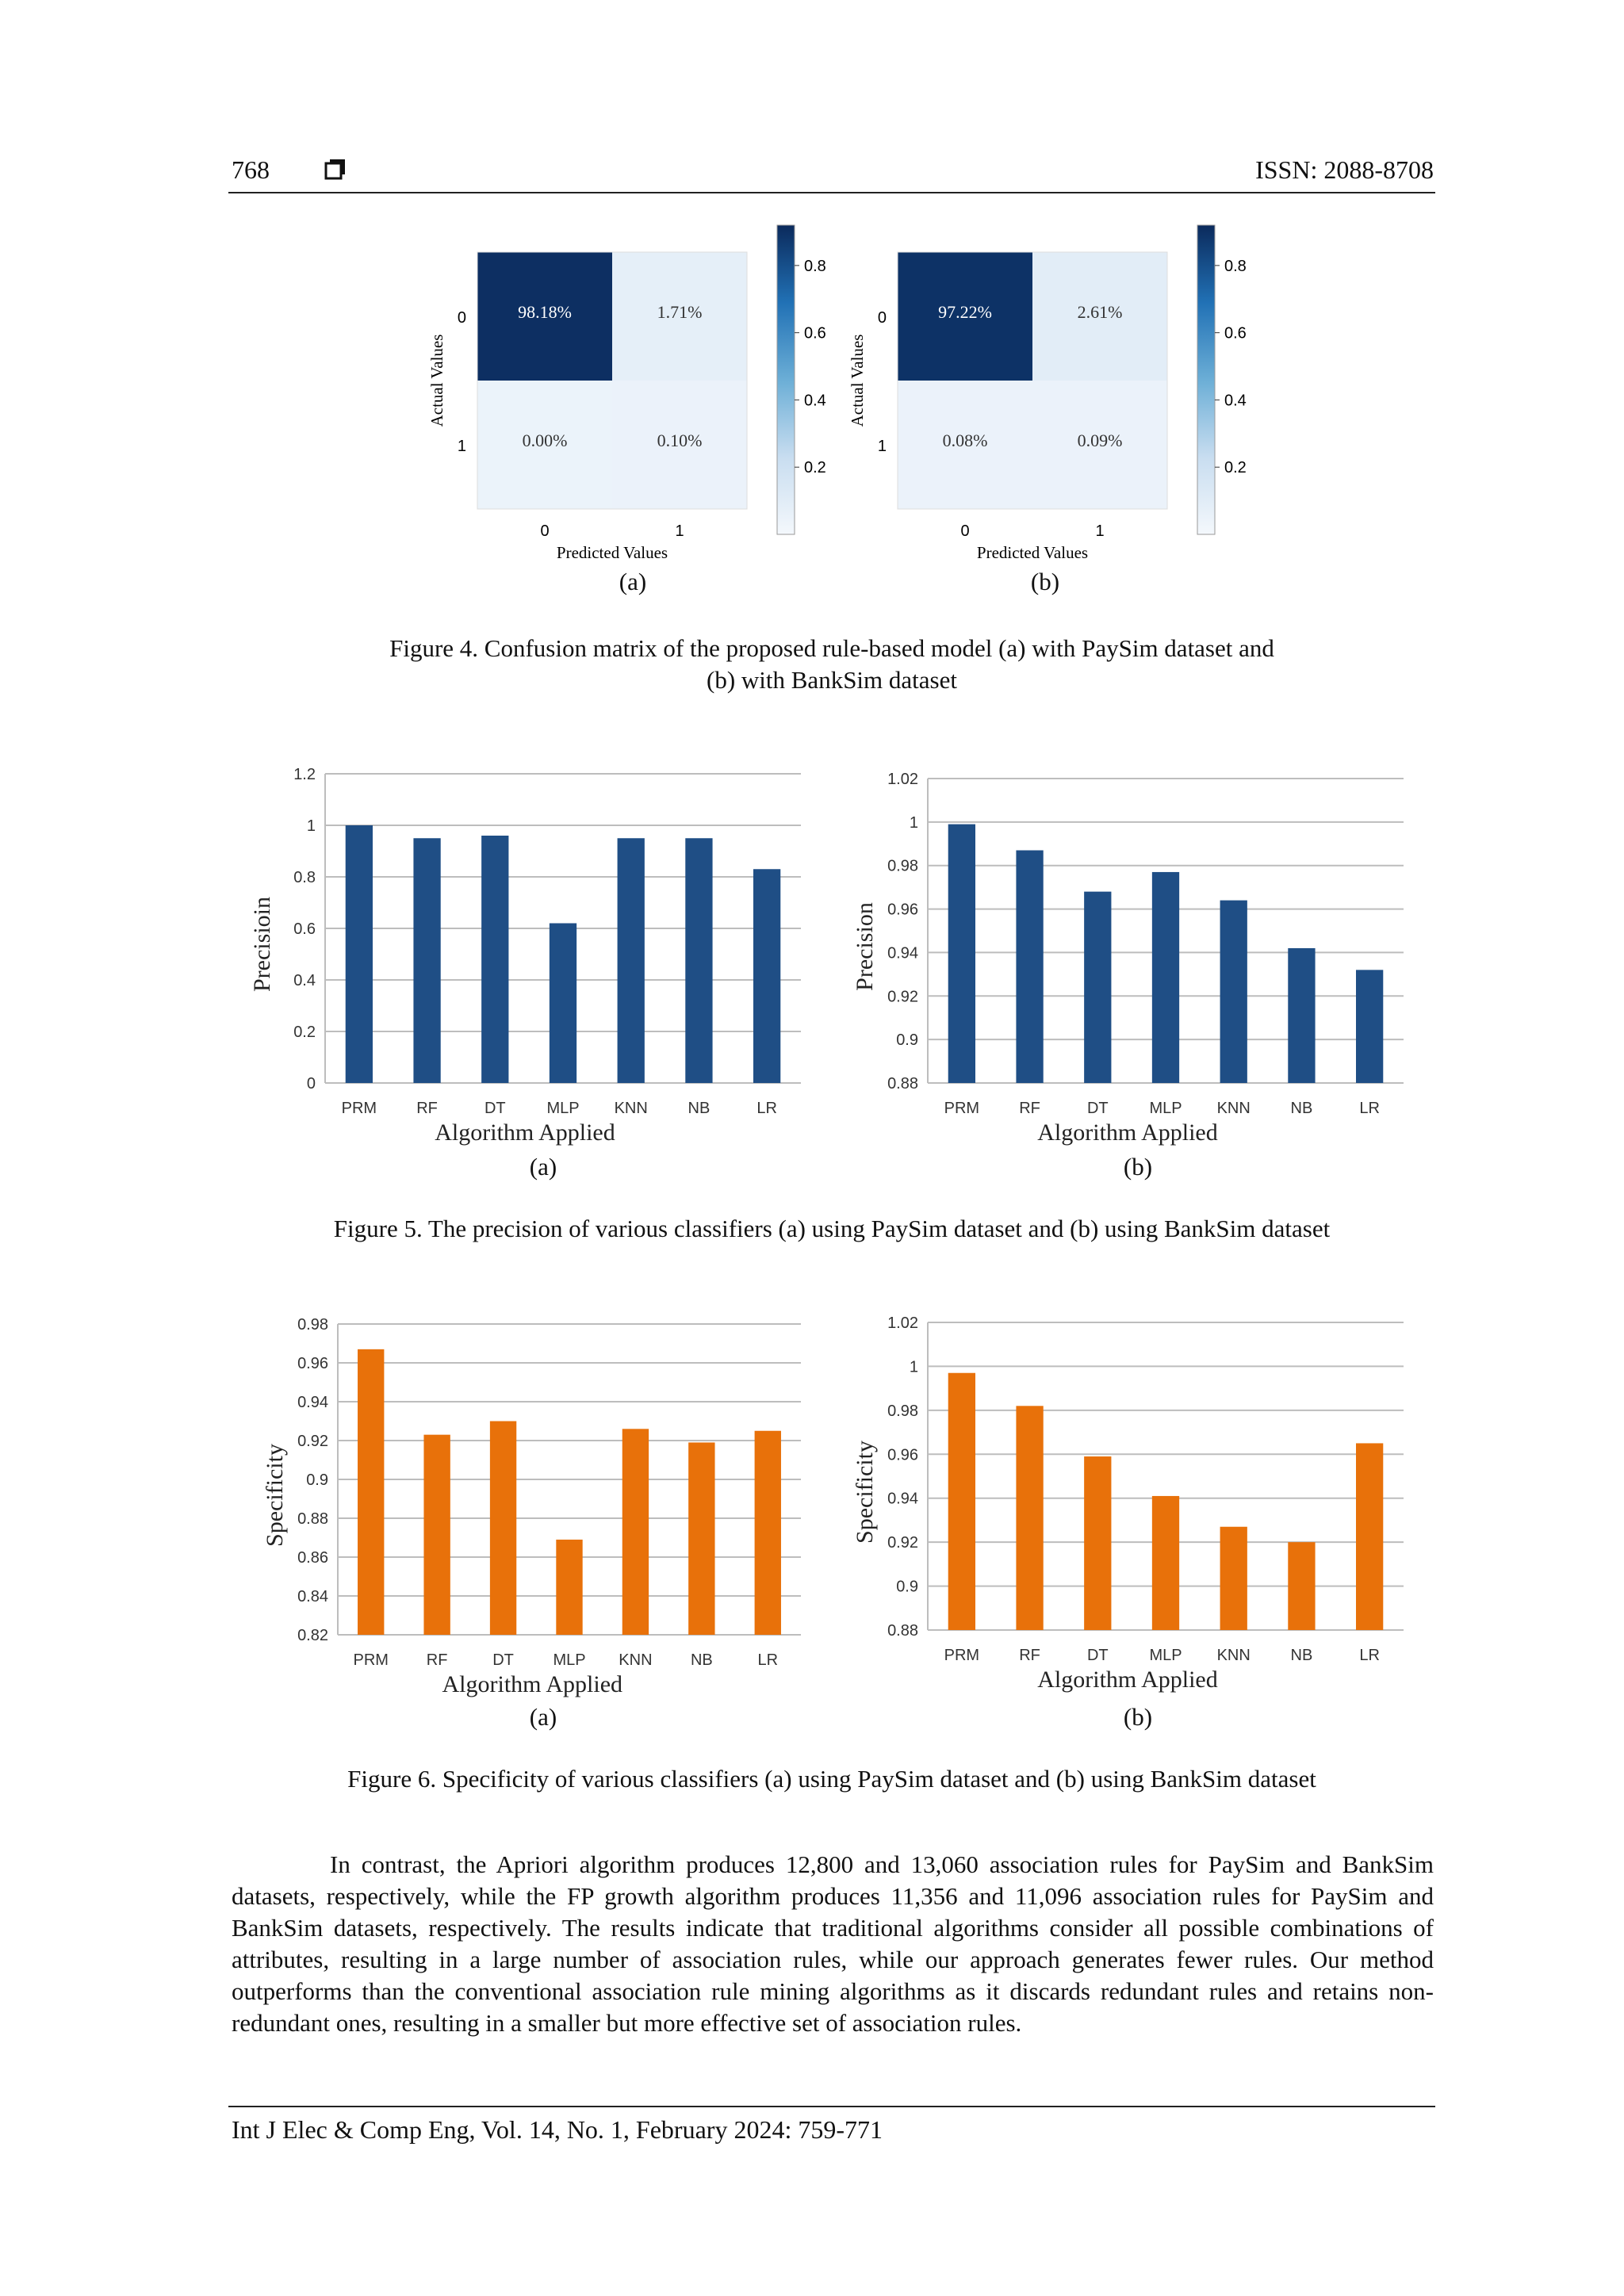 The height and width of the screenshot is (2296, 1624). What do you see at coordinates (545, 440) in the screenshot?
I see `matrix-cell-value: 0.00%` at bounding box center [545, 440].